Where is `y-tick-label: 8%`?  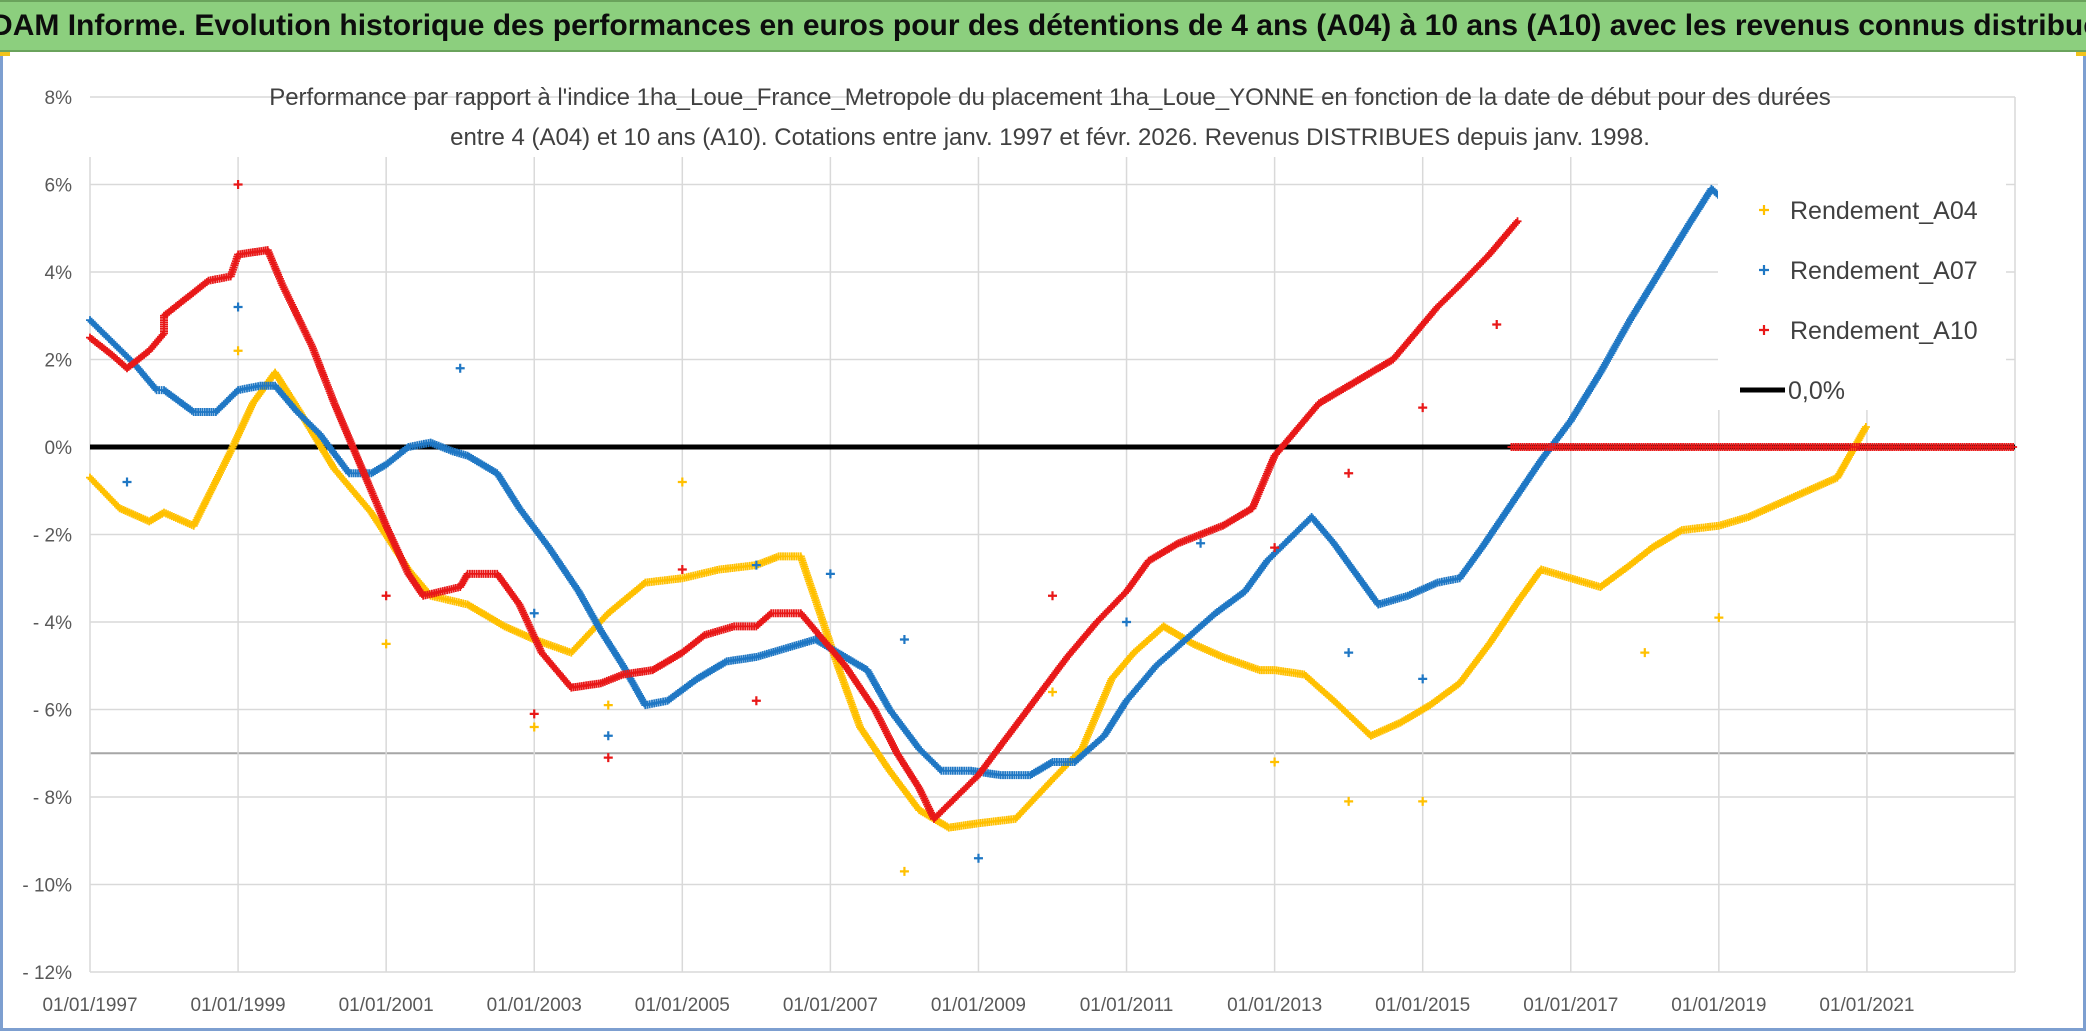
y-tick-label: 8% is located at coordinates (59, 98).